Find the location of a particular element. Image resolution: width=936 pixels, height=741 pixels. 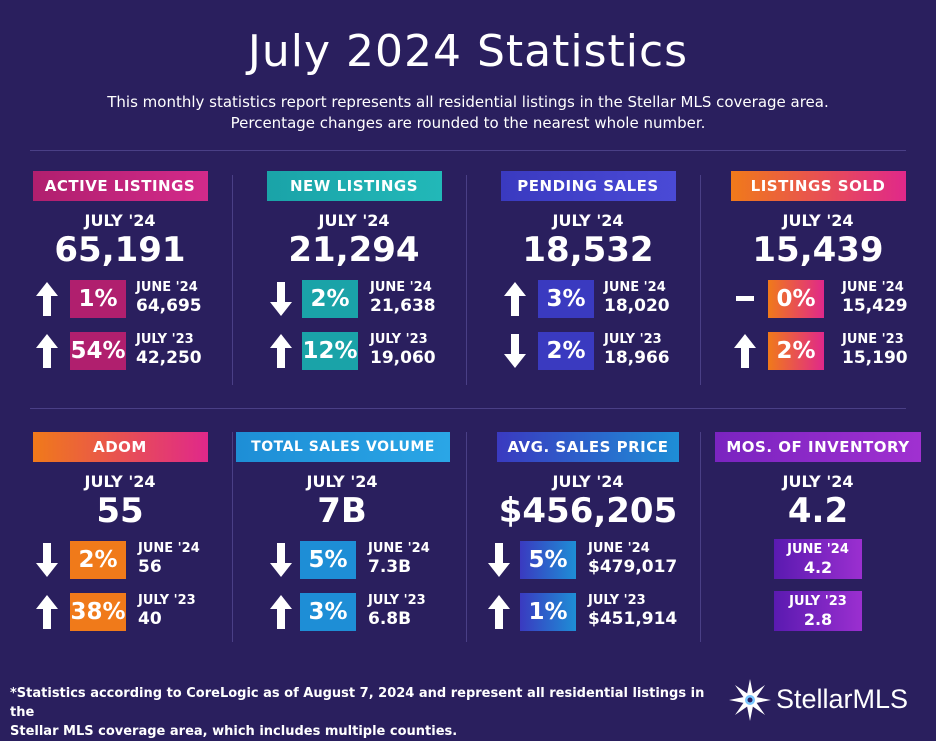

comparison-period: JUNE '23 is located at coordinates (873, 339).